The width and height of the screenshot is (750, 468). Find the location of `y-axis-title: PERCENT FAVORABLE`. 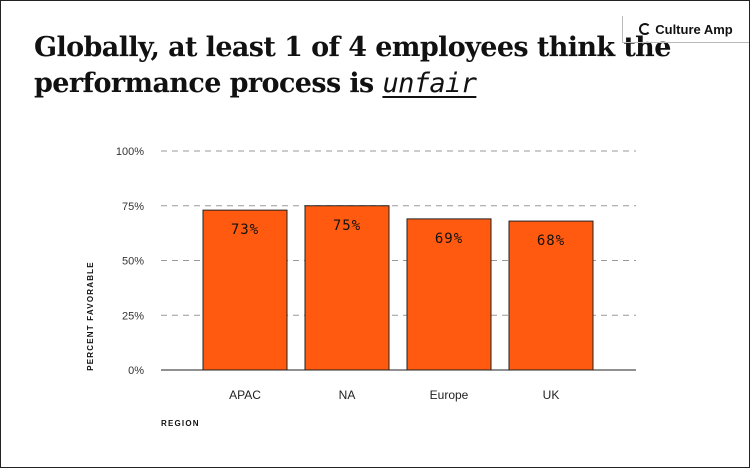

y-axis-title: PERCENT FAVORABLE is located at coordinates (90, 316).